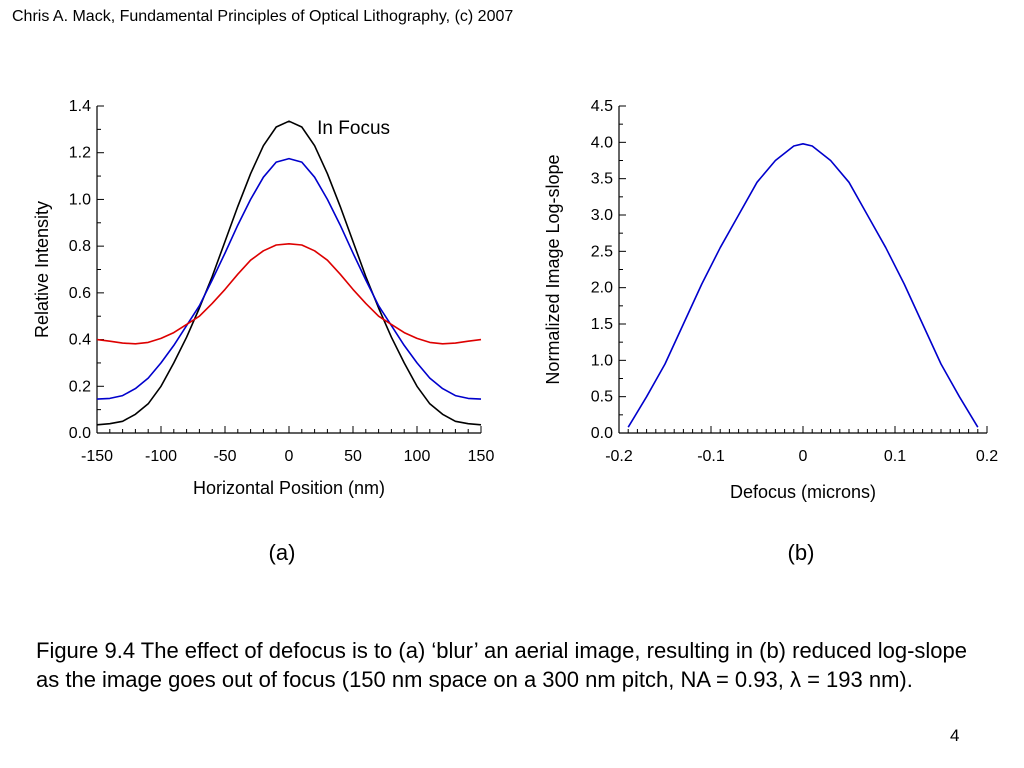  What do you see at coordinates (602, 179) in the screenshot?
I see `y-tick-label: 3.5` at bounding box center [602, 179].